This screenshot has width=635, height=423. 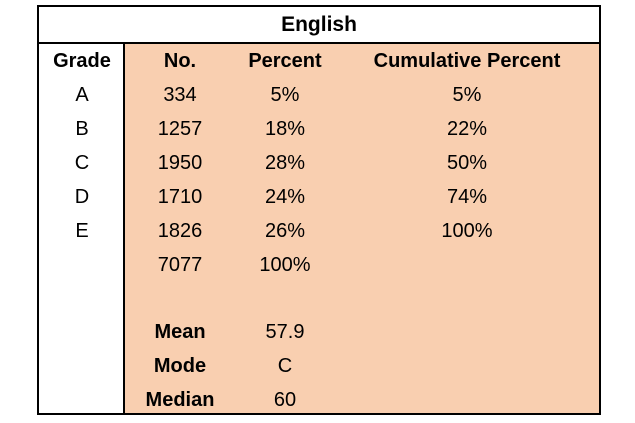 I want to click on table-row-grade: A, so click(x=82, y=95).